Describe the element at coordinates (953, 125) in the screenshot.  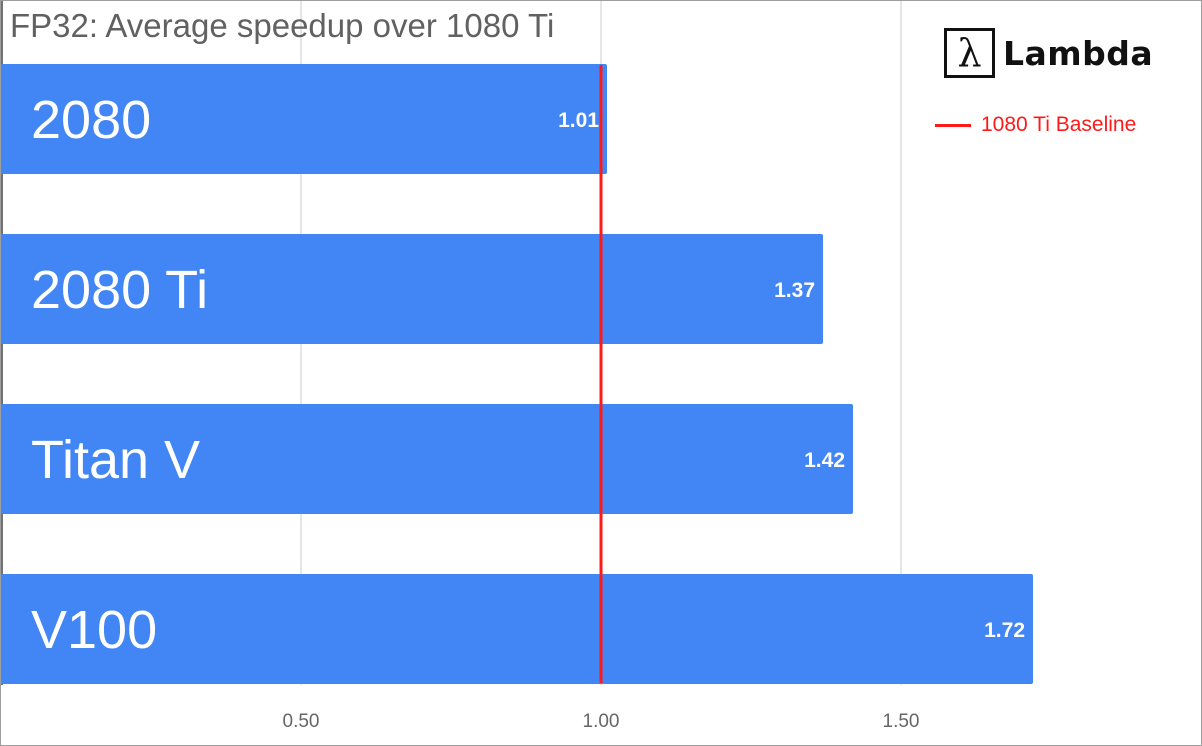
I see `legend-swatch-baseline` at that location.